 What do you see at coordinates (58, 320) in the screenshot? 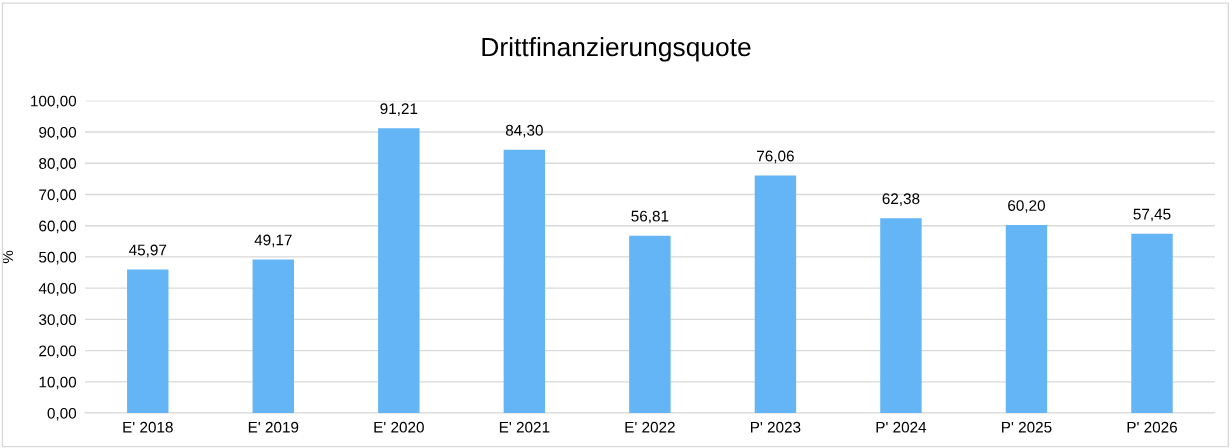
I see `y-tick-label: 30,00` at bounding box center [58, 320].